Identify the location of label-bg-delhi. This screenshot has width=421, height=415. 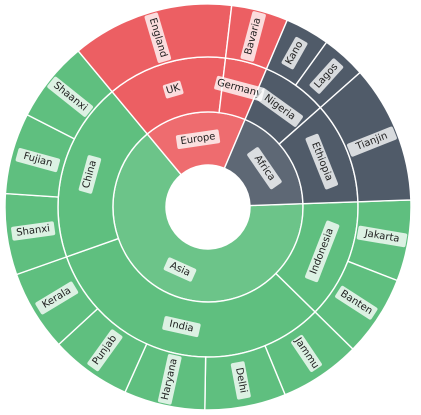
(240, 380).